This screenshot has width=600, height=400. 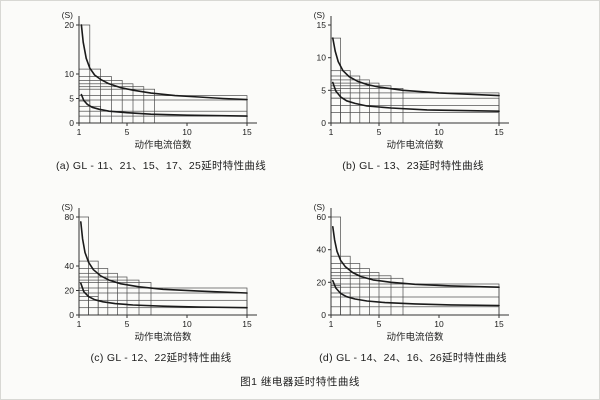 What do you see at coordinates (413, 166) in the screenshot?
I see `chart-caption-b: (b) GL - 13、23延时特性曲线` at bounding box center [413, 166].